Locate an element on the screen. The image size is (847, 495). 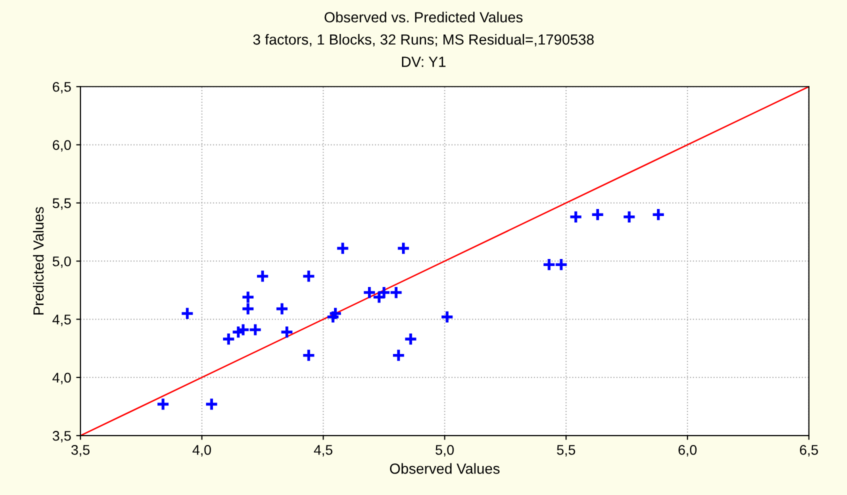
x-tick-label: 5,0 is located at coordinates (445, 450).